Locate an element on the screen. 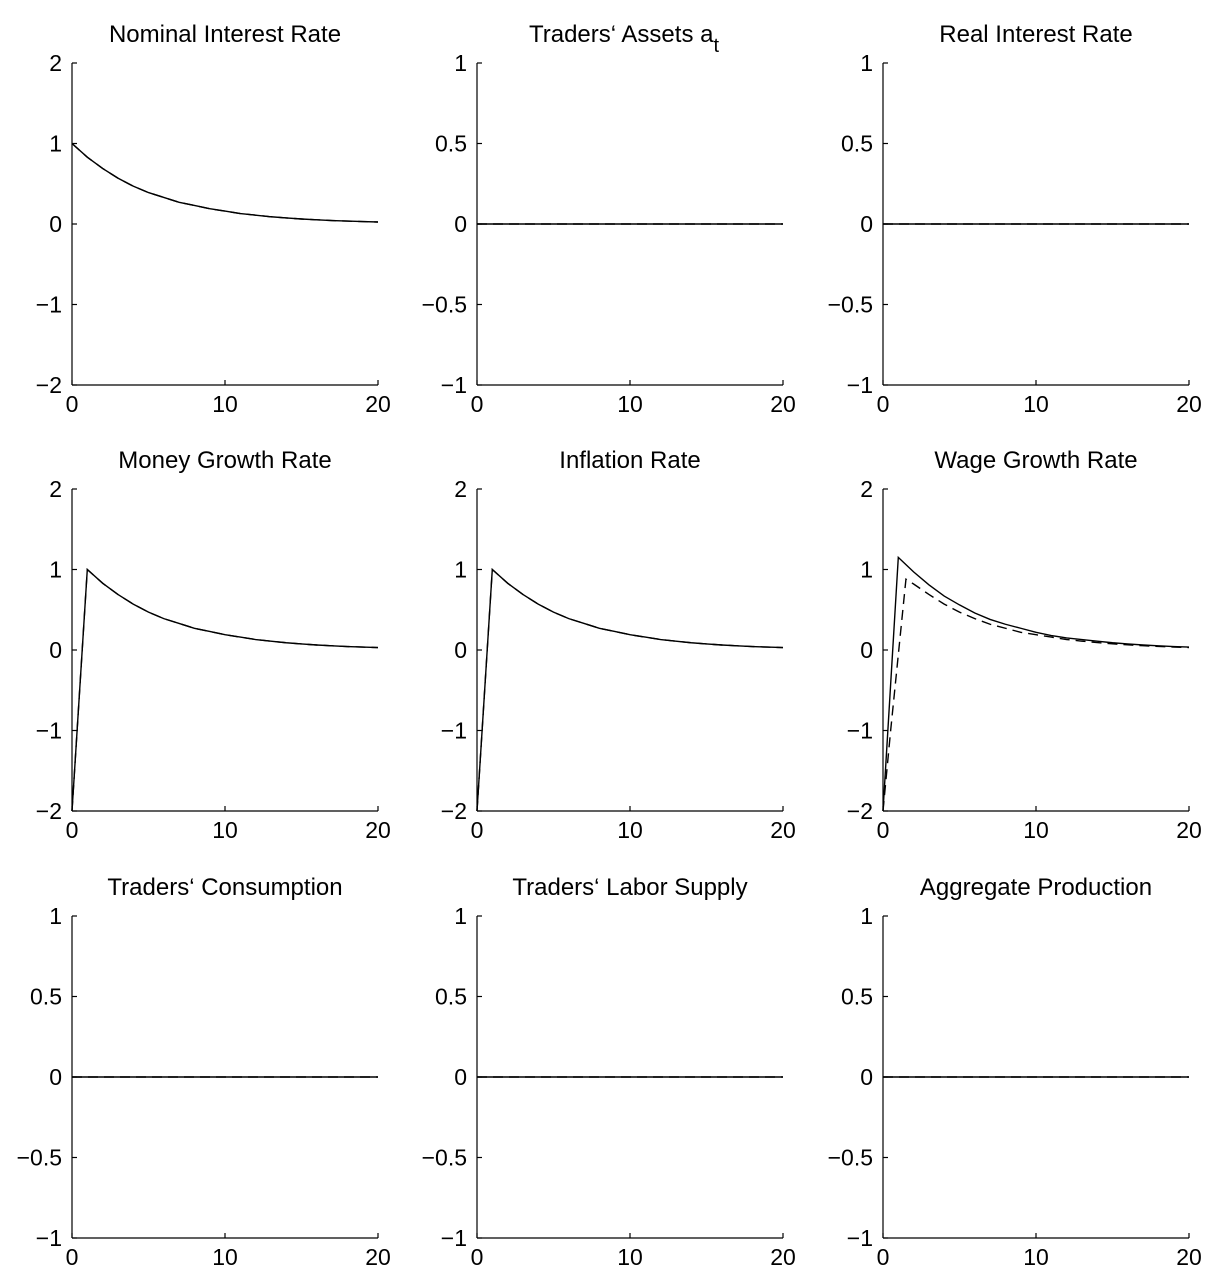 The height and width of the screenshot is (1275, 1214). chart-title: Aggregate Production is located at coordinates (1036, 887).